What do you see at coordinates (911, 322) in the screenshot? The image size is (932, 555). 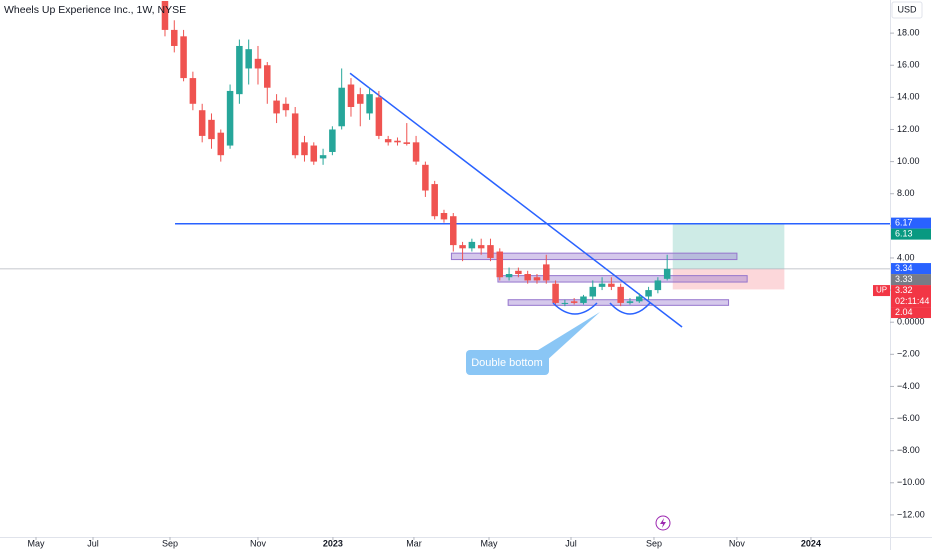 I see `y-tick-label: 0.0000` at bounding box center [911, 322].